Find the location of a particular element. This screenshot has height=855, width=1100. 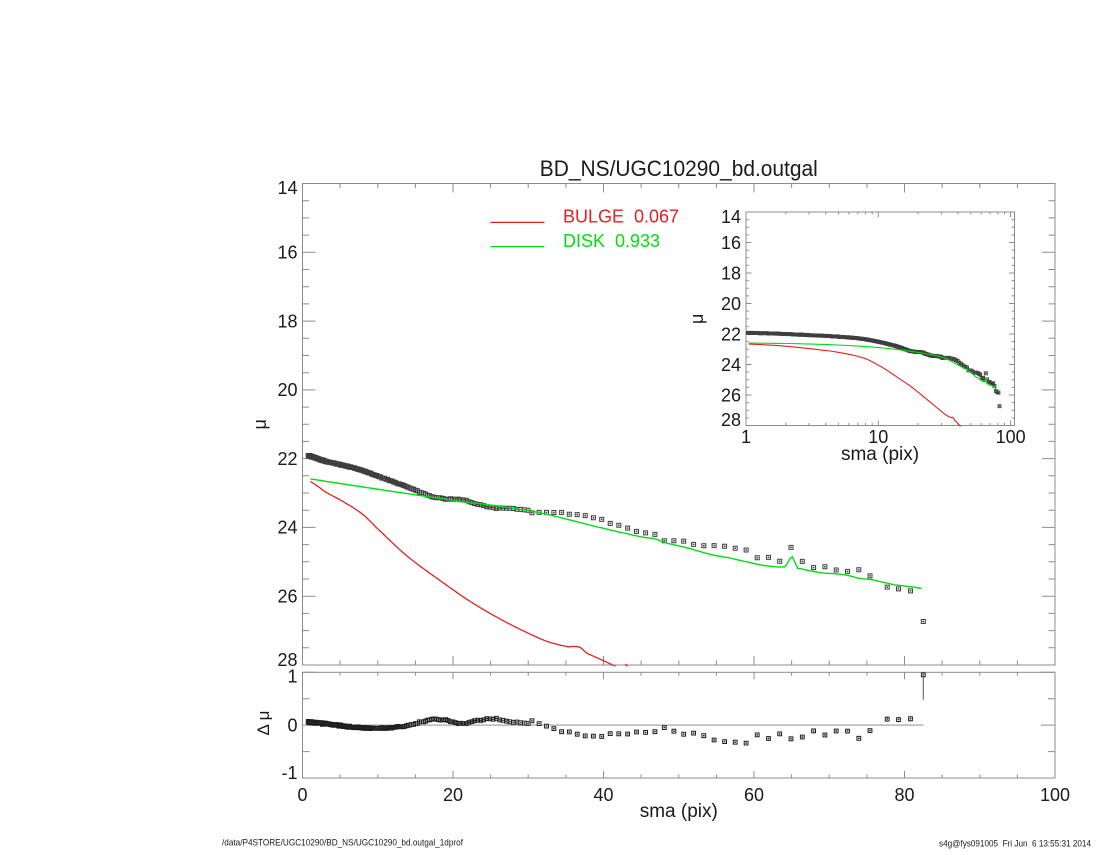

svg-text:s4g@fys091005 Fri Jun 6 13:5: s4g@fys091005 Fri Jun 6 13:55:31 2014 is located at coordinates (1015, 844).